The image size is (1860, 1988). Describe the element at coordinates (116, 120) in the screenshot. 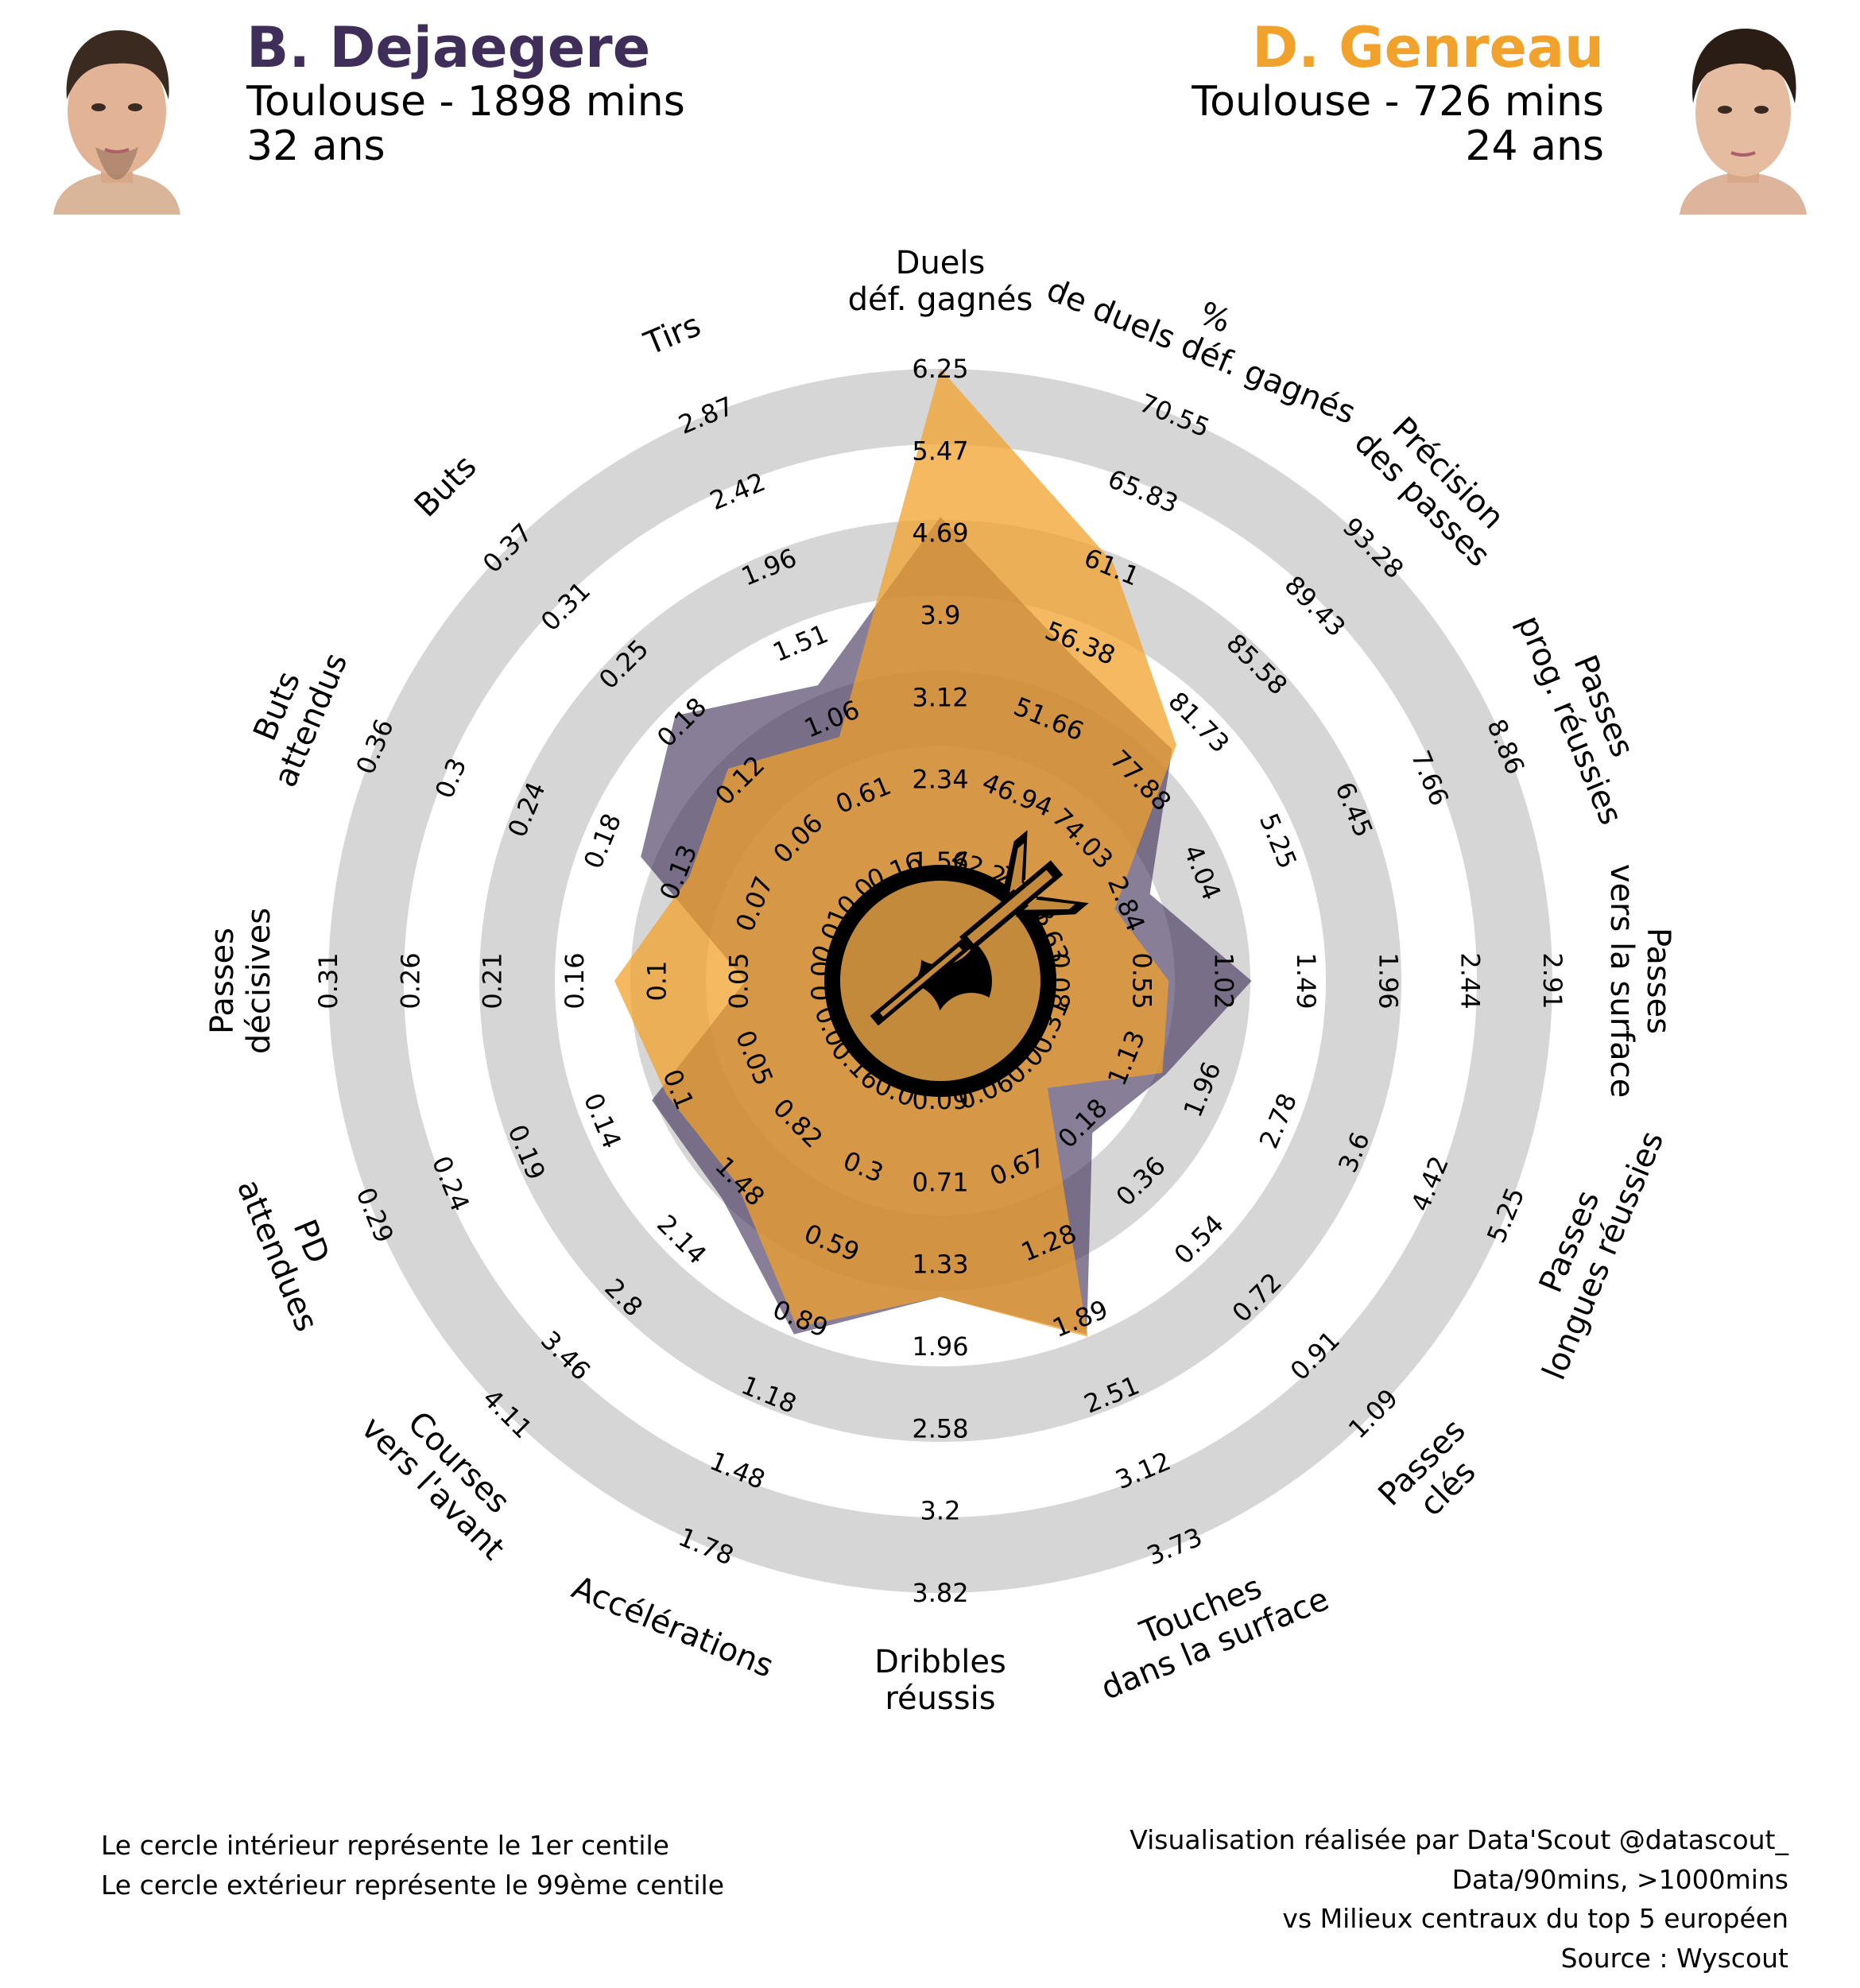

I see `player1-photo` at that location.